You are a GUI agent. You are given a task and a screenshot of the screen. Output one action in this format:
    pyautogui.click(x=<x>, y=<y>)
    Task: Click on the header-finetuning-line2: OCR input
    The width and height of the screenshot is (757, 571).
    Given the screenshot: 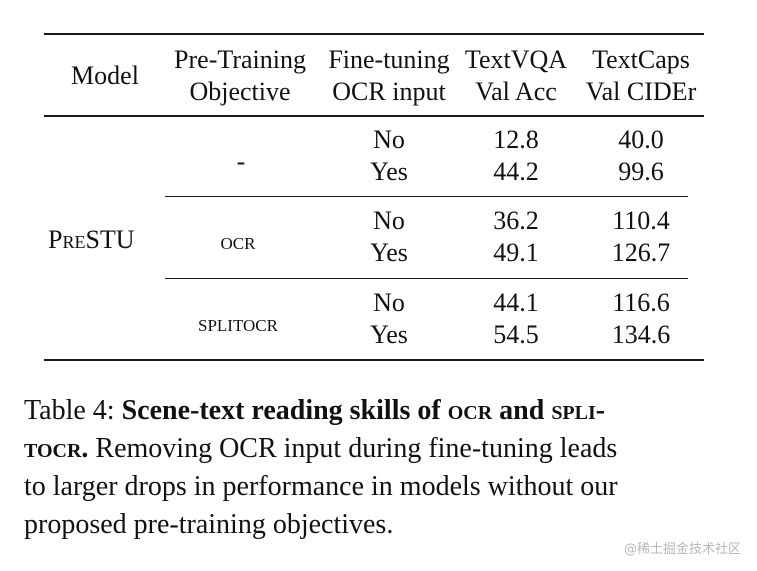 What is the action you would take?
    pyautogui.click(x=389, y=91)
    